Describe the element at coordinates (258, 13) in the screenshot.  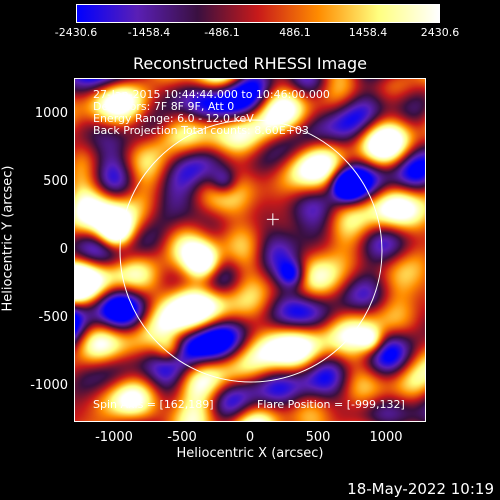
I see `colorbar` at that location.